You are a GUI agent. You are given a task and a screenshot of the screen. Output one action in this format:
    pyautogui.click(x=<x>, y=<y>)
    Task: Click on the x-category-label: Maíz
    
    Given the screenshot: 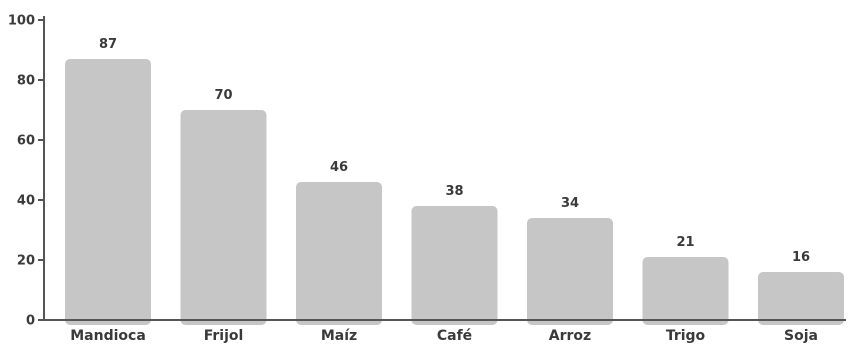 What is the action you would take?
    pyautogui.click(x=339, y=336)
    